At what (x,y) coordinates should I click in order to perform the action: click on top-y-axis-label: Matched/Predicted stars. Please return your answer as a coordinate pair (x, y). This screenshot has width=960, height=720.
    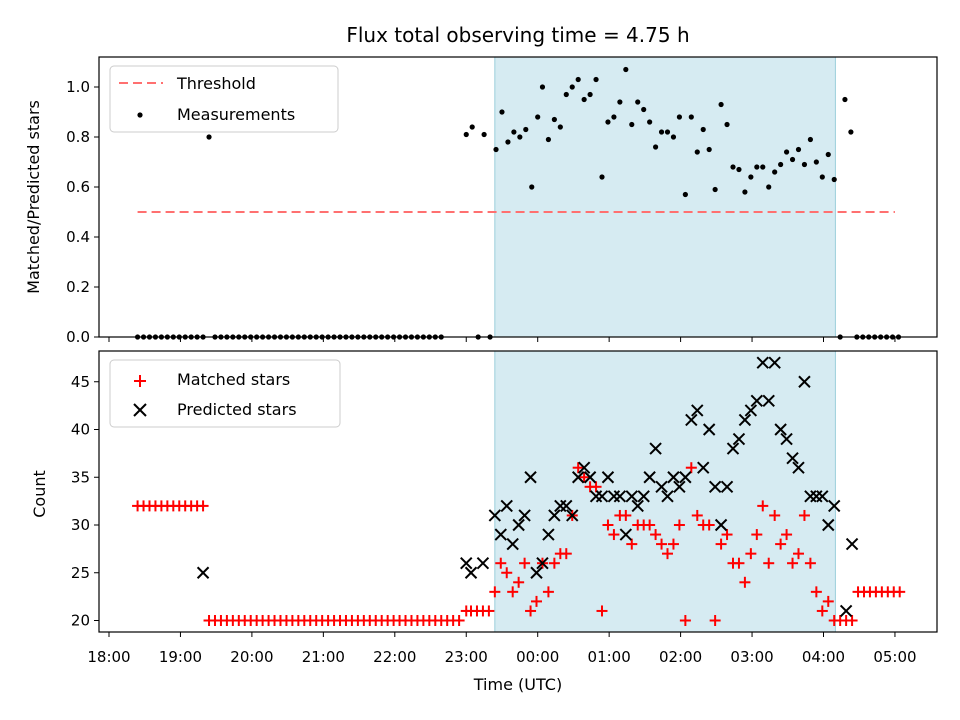
    Looking at the image, I should click on (33, 197).